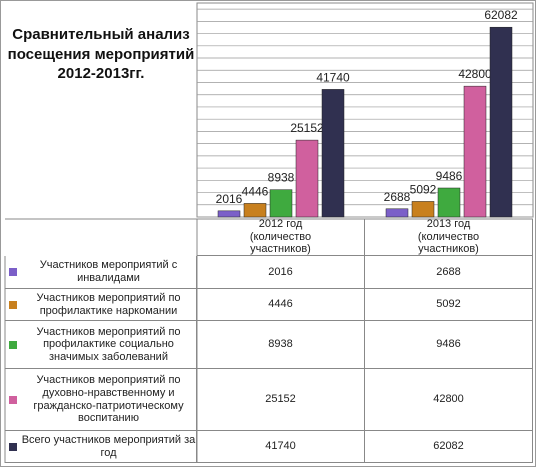 This screenshot has height=467, width=536. What do you see at coordinates (449, 400) in the screenshot?
I see `table-value: 42800` at bounding box center [449, 400].